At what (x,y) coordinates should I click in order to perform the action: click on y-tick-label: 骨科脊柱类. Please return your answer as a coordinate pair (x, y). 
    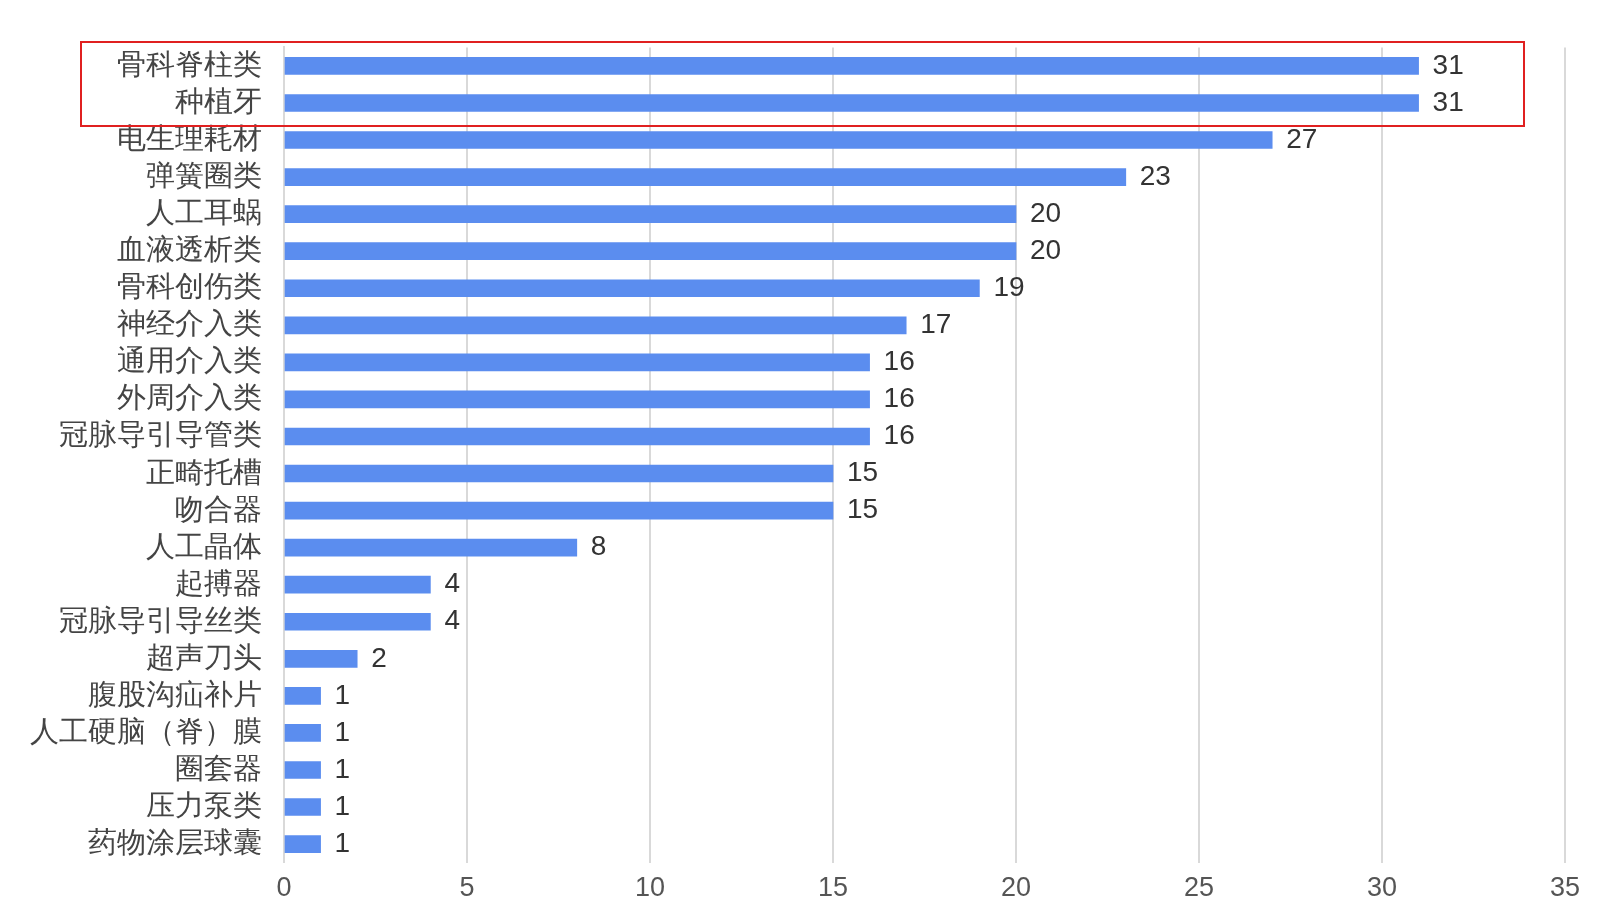
    Looking at the image, I should click on (189, 63).